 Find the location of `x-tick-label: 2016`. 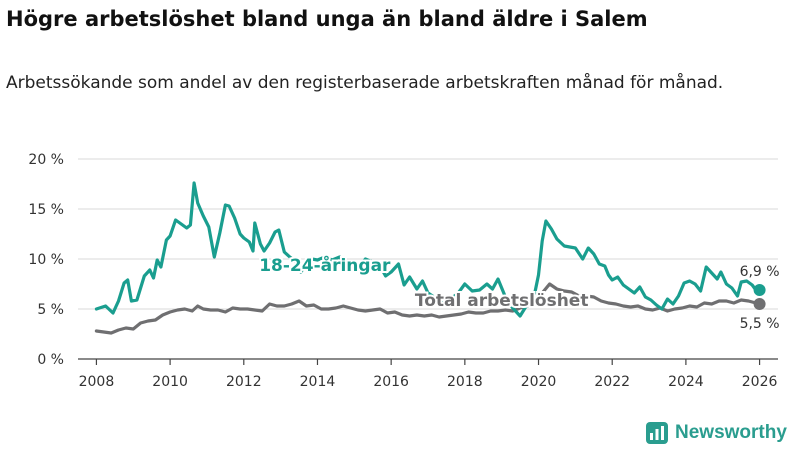

x-tick-label: 2016 is located at coordinates (391, 382).